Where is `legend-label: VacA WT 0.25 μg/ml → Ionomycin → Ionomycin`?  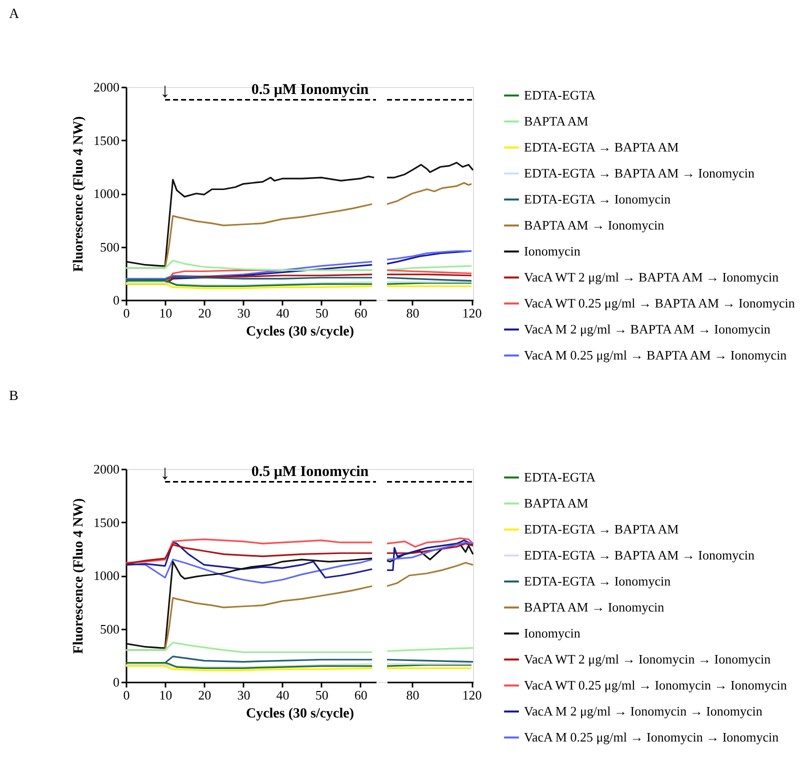 legend-label: VacA WT 0.25 μg/ml → Ionomycin → Ionomycin is located at coordinates (656, 685).